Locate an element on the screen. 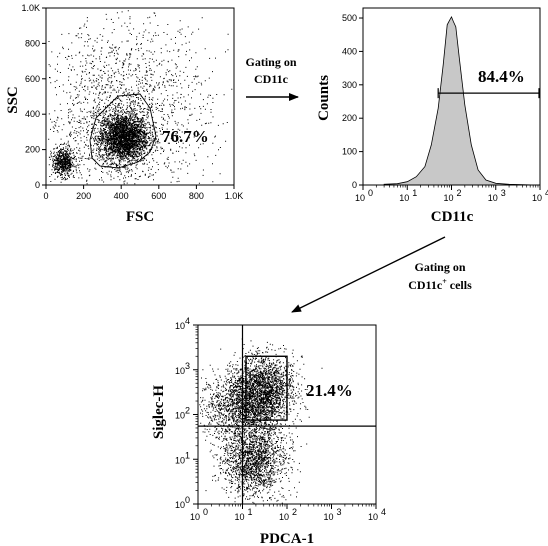  p2-x-tick-exponent: 4 is located at coordinates (546, 193).